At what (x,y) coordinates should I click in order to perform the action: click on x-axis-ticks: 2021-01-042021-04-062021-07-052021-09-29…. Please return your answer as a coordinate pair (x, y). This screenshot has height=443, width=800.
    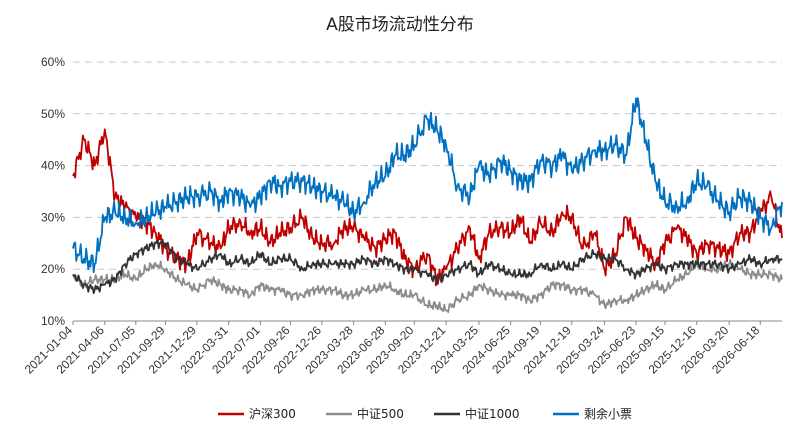
    Looking at the image, I should click on (392, 349).